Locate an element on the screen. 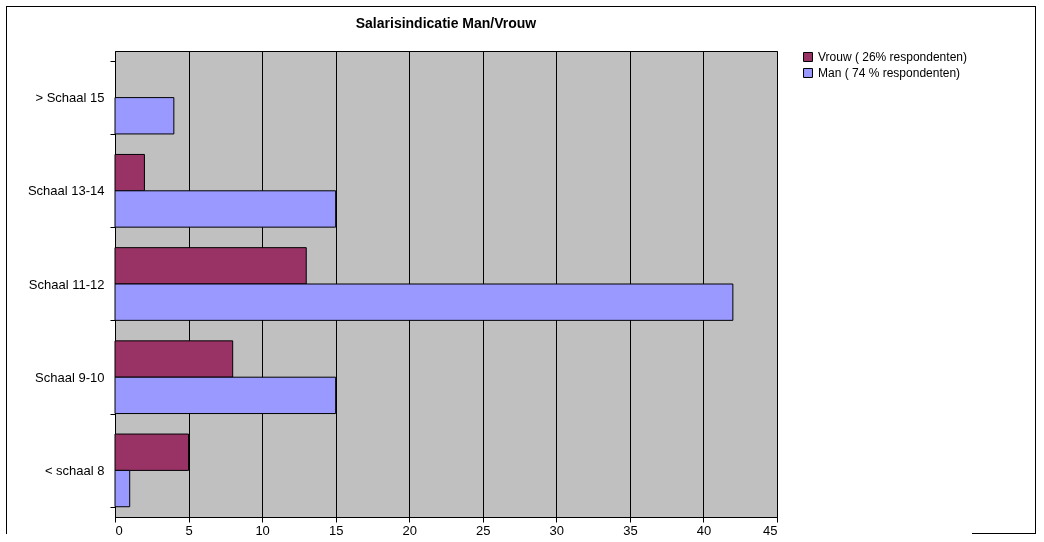 This screenshot has width=1044, height=542. y-tick-label: > Schaal 15 is located at coordinates (70, 98).